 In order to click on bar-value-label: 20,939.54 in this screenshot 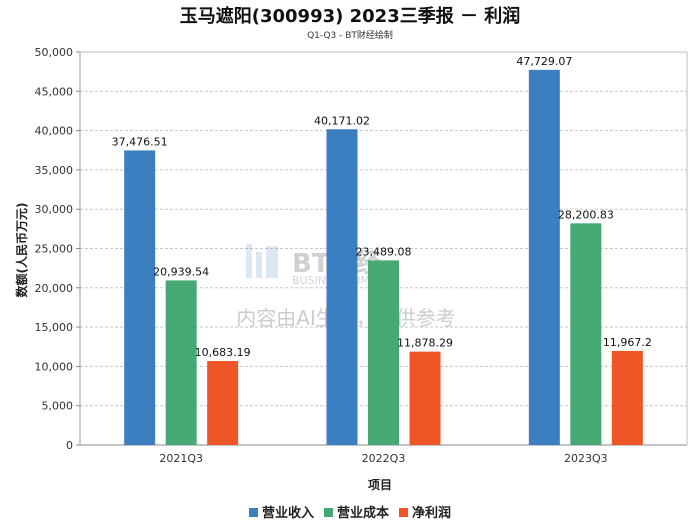, I will do `click(181, 271)`.